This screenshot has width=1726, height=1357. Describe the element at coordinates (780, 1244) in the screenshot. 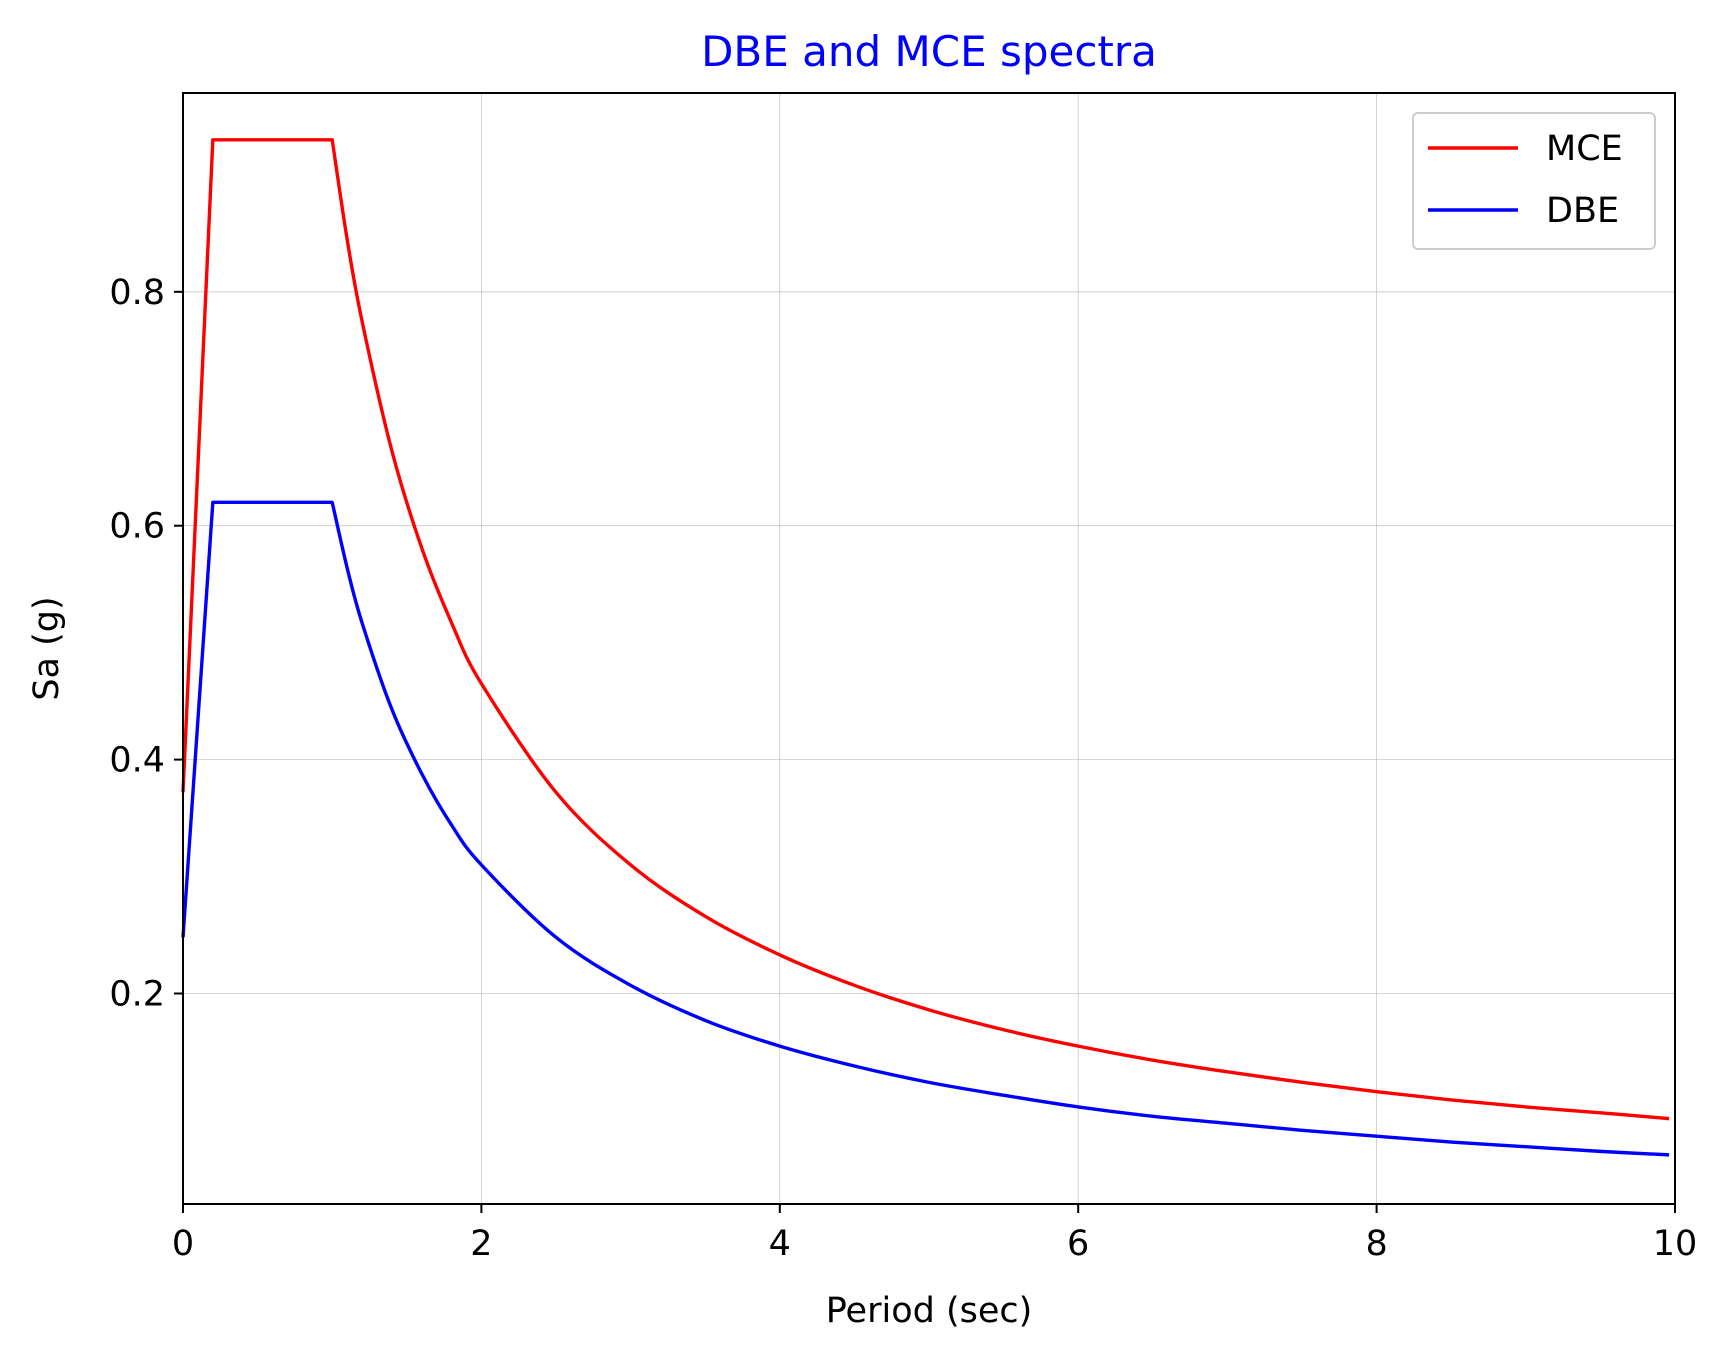

I see `x-tick-label: 4` at that location.